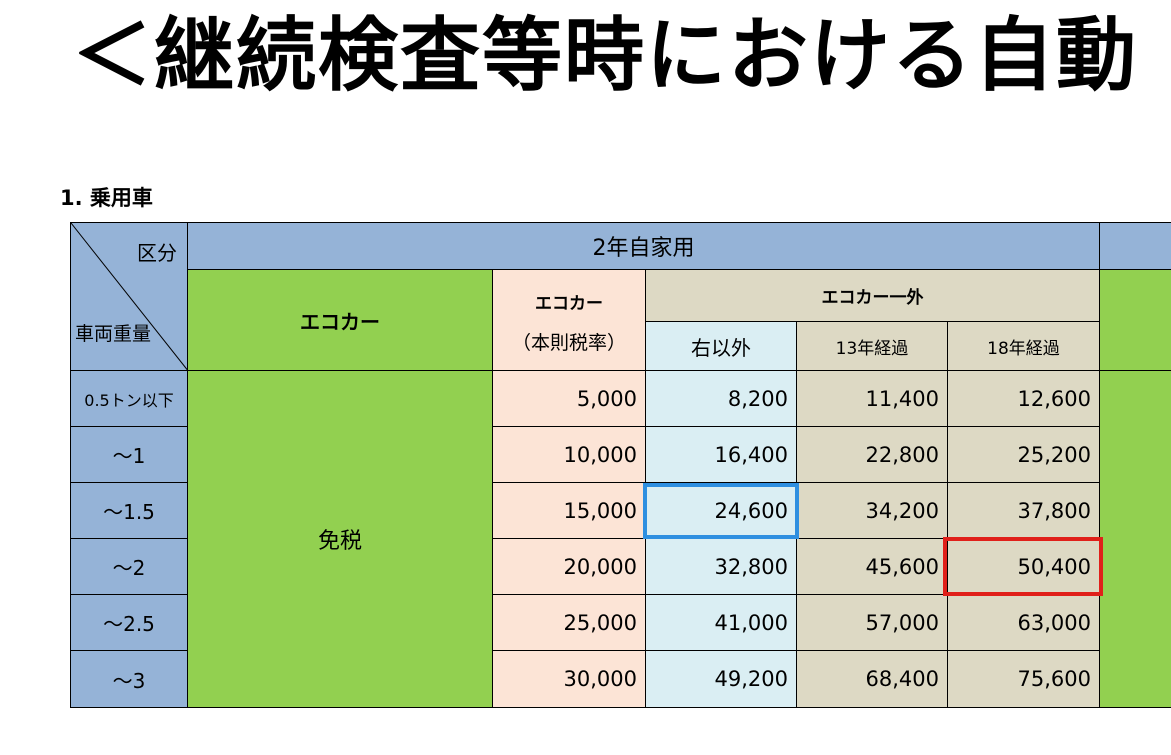 Image resolution: width=1171 pixels, height=755 pixels. I want to click on other-rate-cell: 16,400, so click(721, 454).